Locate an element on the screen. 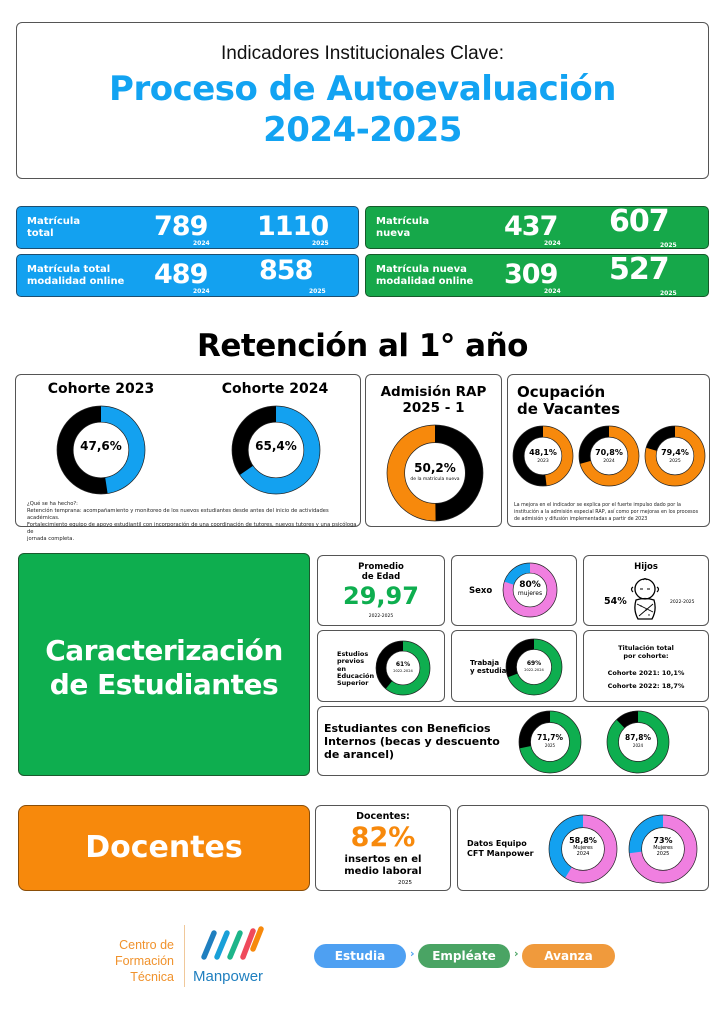  rap-sublabel: de la matrícula nueva is located at coordinates (435, 479).